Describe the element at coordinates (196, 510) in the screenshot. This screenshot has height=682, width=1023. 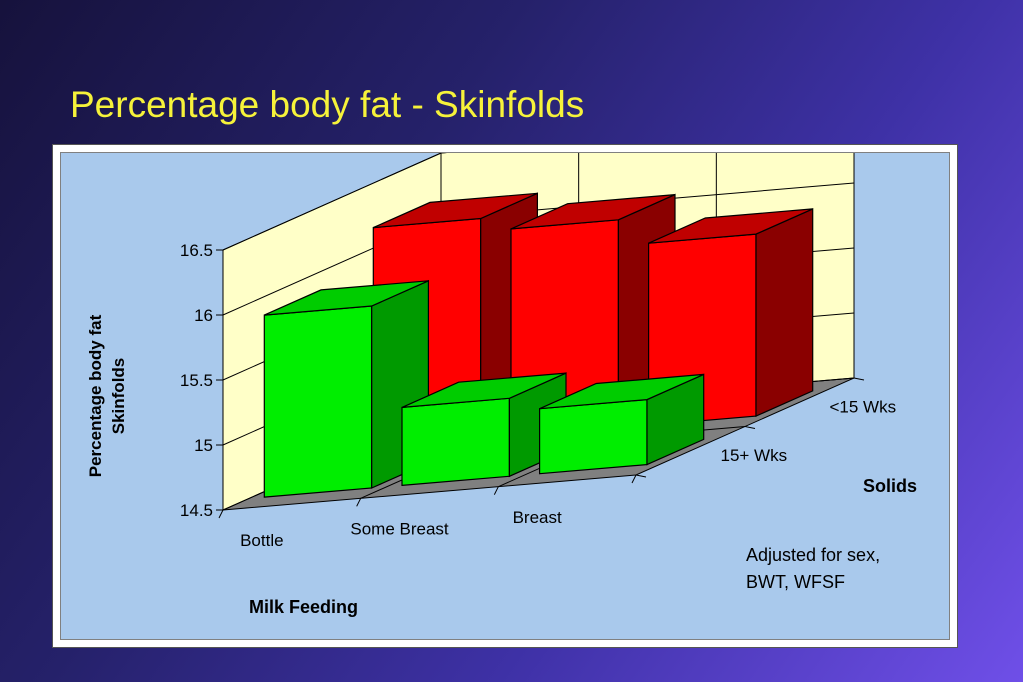
I see `y-tick-label: 14.5` at that location.